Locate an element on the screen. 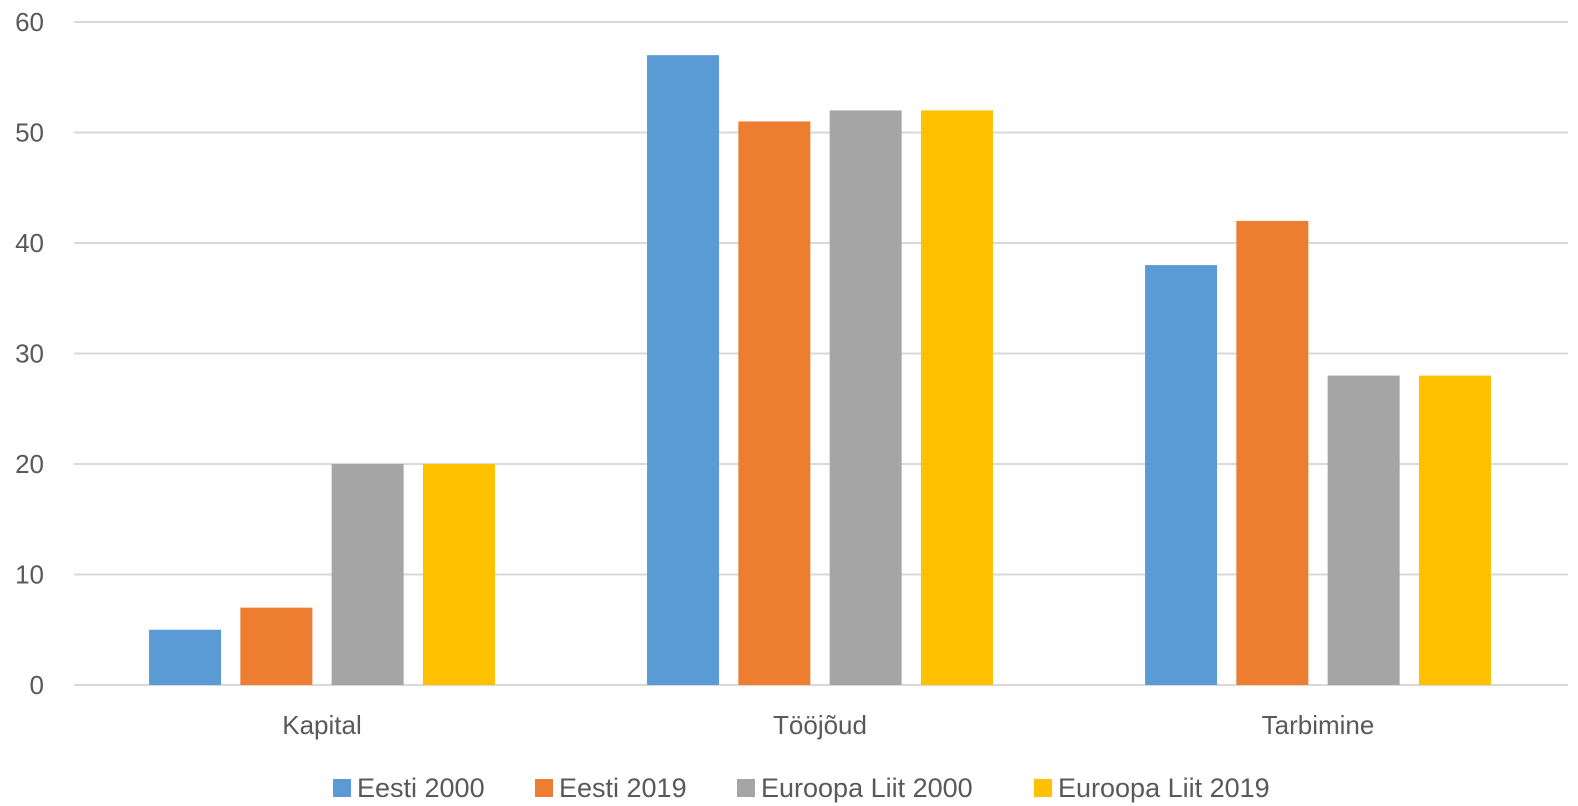  y-tick-label: 50 is located at coordinates (29, 133).